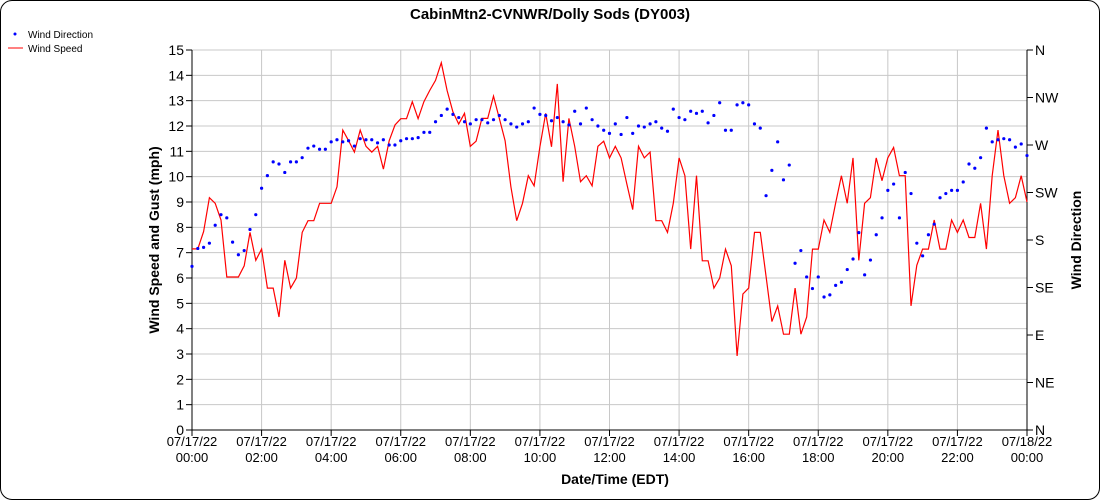 Image resolution: width=1100 pixels, height=500 pixels. I want to click on x-axis-title: Date/Time (EDT), so click(615, 479).